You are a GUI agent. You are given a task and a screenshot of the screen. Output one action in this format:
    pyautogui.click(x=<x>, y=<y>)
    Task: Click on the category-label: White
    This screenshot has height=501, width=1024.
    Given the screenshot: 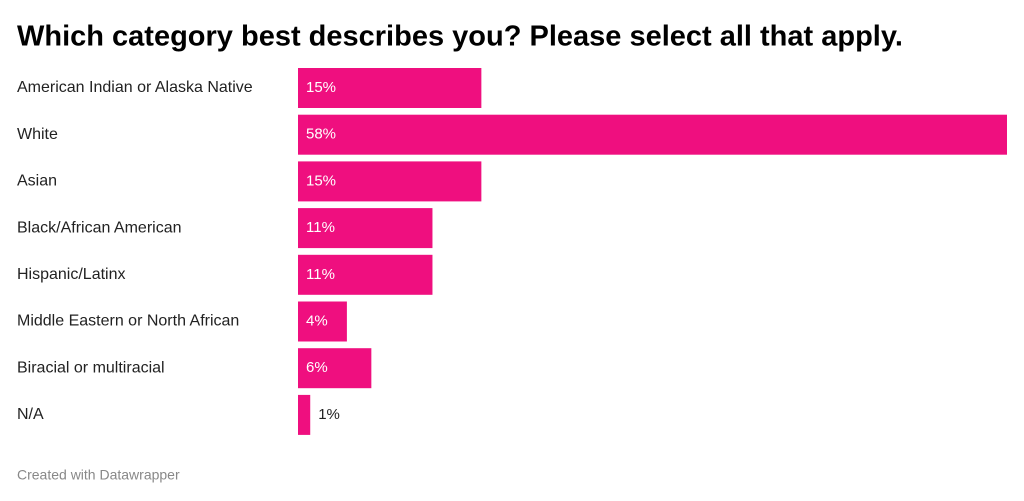 What is the action you would take?
    pyautogui.click(x=37, y=134)
    